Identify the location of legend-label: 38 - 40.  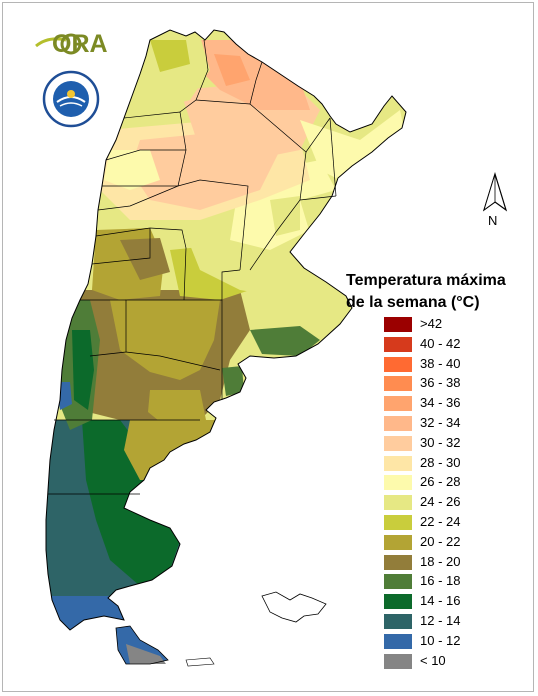
(440, 363).